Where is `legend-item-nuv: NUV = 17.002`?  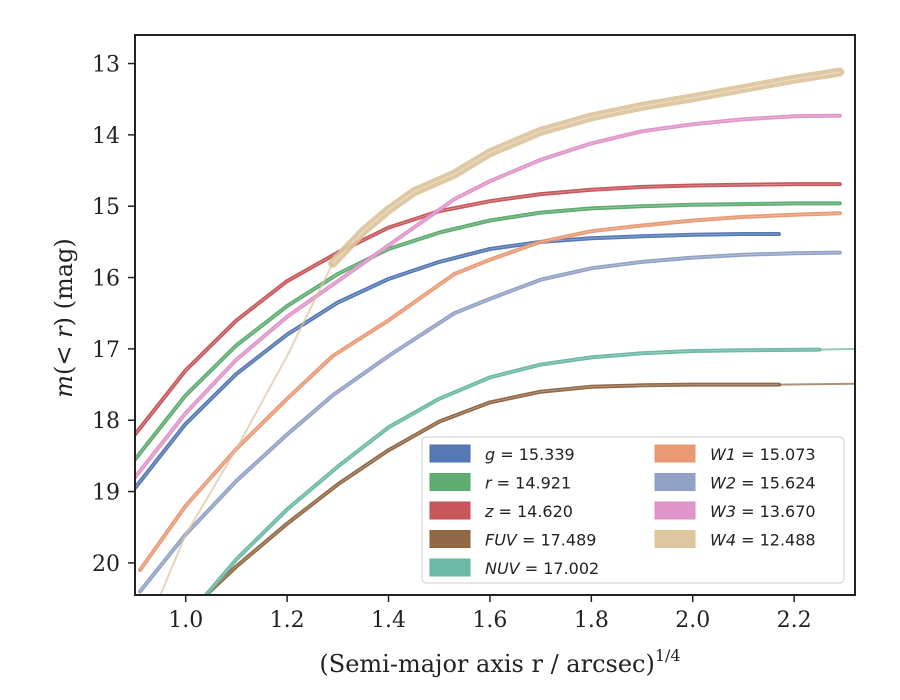 legend-item-nuv: NUV = 17.002 is located at coordinates (514, 568).